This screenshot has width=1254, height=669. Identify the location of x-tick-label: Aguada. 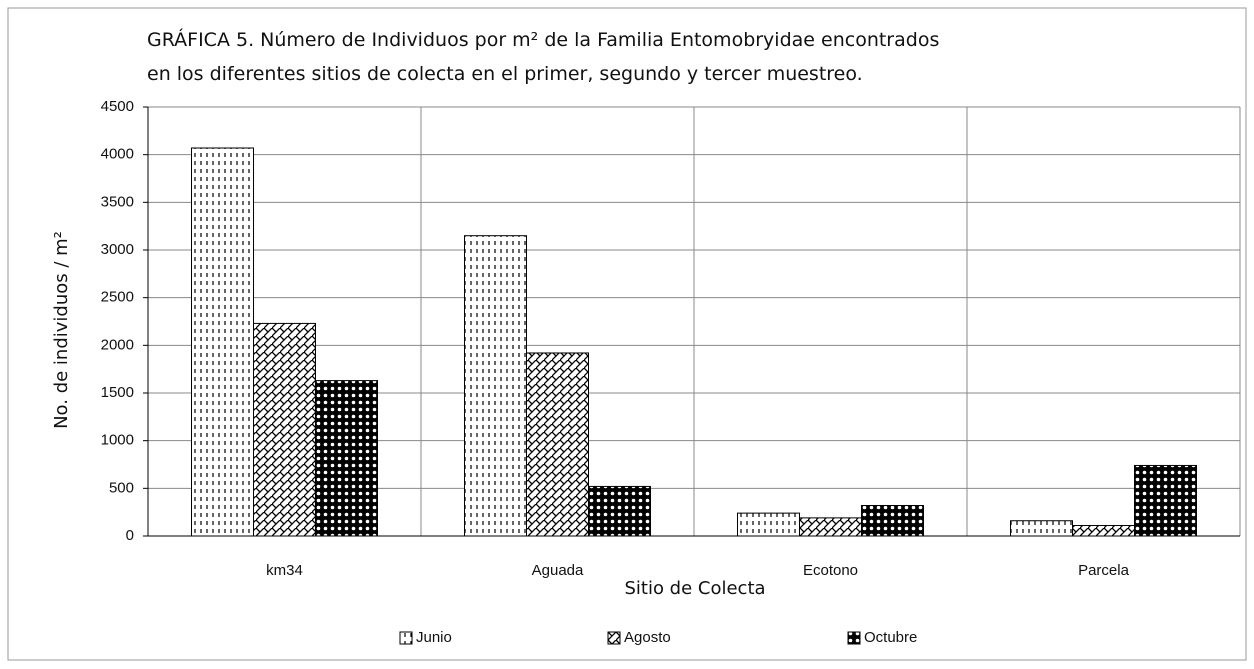
(558, 570).